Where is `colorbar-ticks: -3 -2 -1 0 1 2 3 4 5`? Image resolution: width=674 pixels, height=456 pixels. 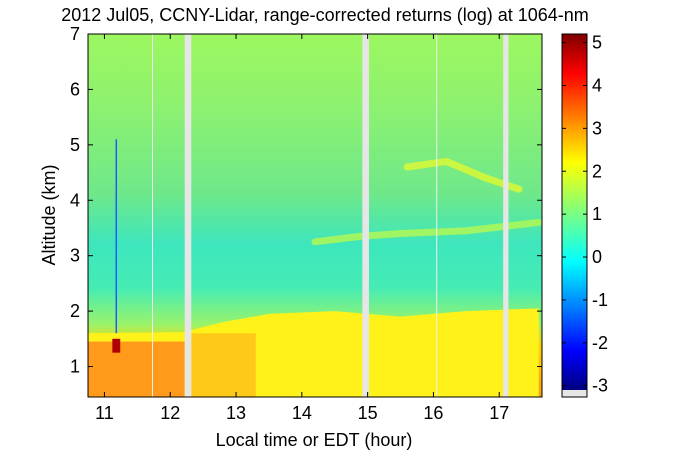 colorbar-ticks: -3 -2 -1 0 1 2 3 4 5 is located at coordinates (585, 214).